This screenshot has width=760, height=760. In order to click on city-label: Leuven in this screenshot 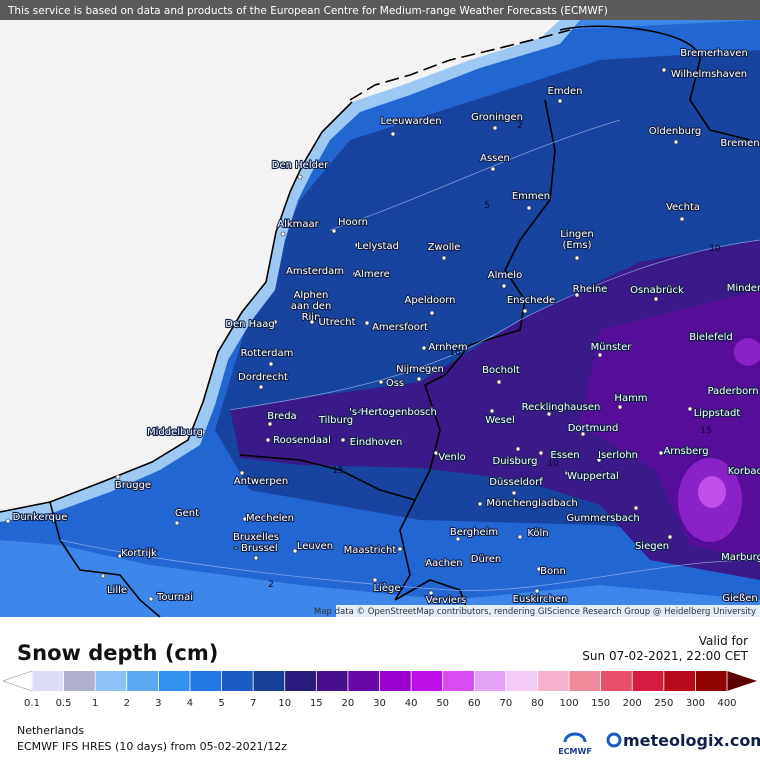, I will do `click(315, 546)`.